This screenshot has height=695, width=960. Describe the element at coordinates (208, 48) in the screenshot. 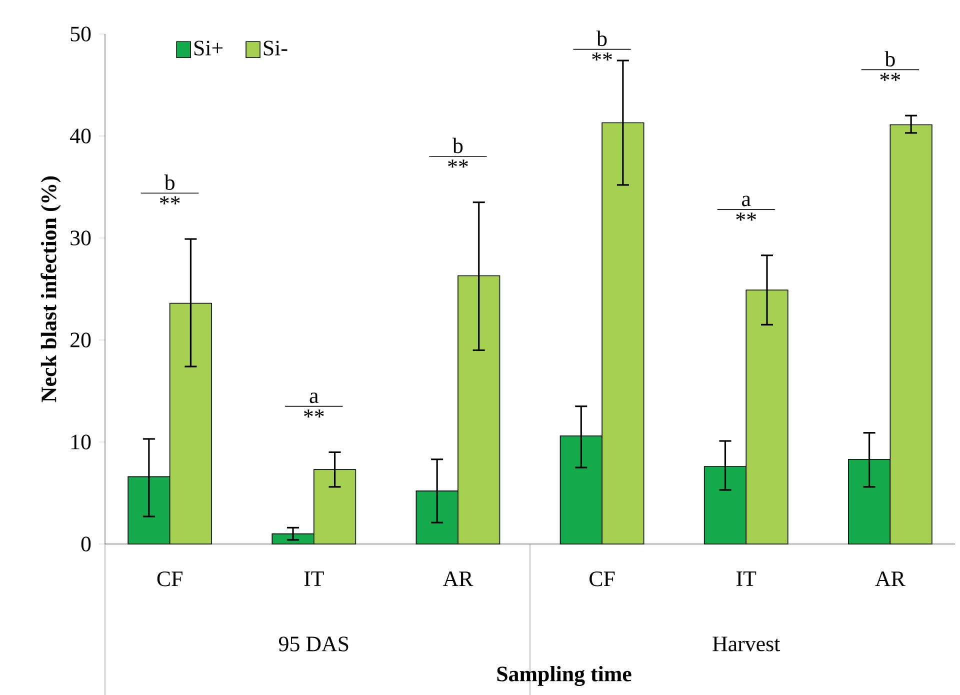

I see `legend-label: Si+` at that location.